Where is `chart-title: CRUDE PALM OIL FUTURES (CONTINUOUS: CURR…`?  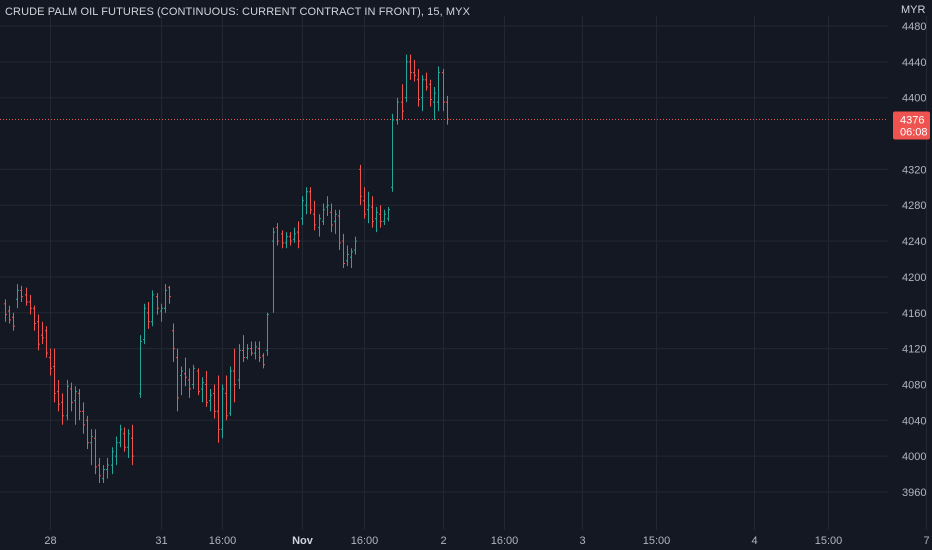
chart-title: CRUDE PALM OIL FUTURES (CONTINUOUS: CURR… is located at coordinates (238, 12).